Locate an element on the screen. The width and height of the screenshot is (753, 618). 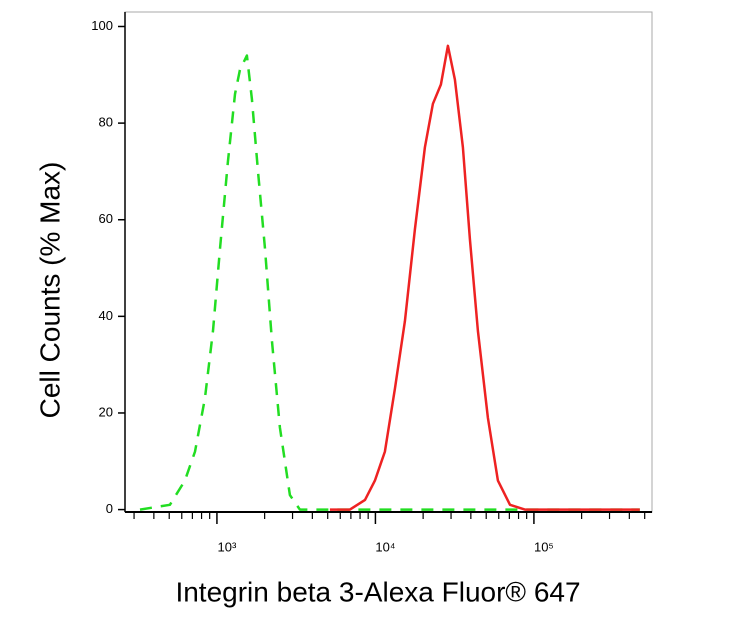
y-tick-label: 100 is located at coordinates (102, 25).